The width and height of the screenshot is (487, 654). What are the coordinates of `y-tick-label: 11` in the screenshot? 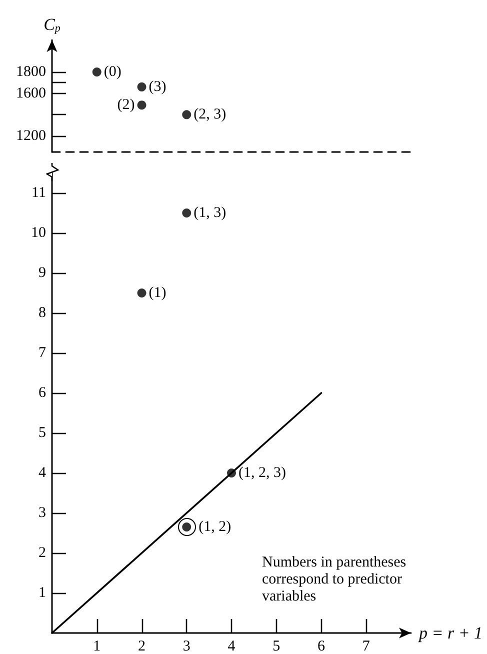 It's located at (39, 193).